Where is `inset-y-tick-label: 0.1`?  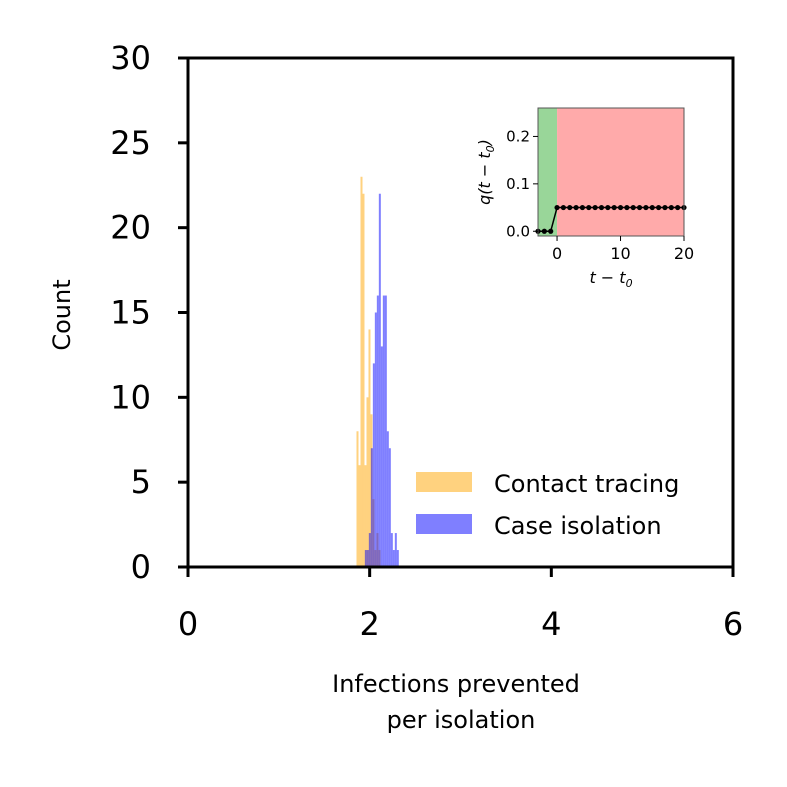
inset-y-tick-label: 0.1 is located at coordinates (518, 184).